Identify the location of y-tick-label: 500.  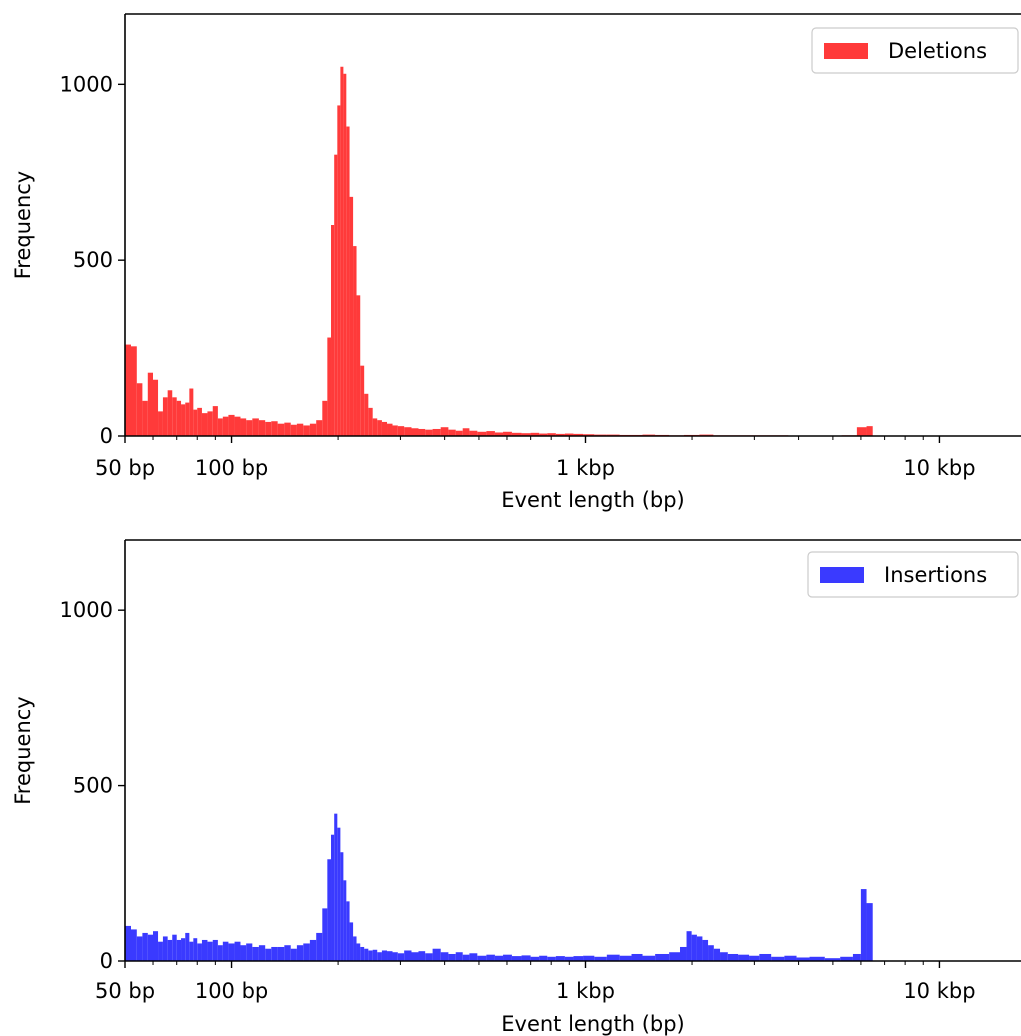
(93, 786).